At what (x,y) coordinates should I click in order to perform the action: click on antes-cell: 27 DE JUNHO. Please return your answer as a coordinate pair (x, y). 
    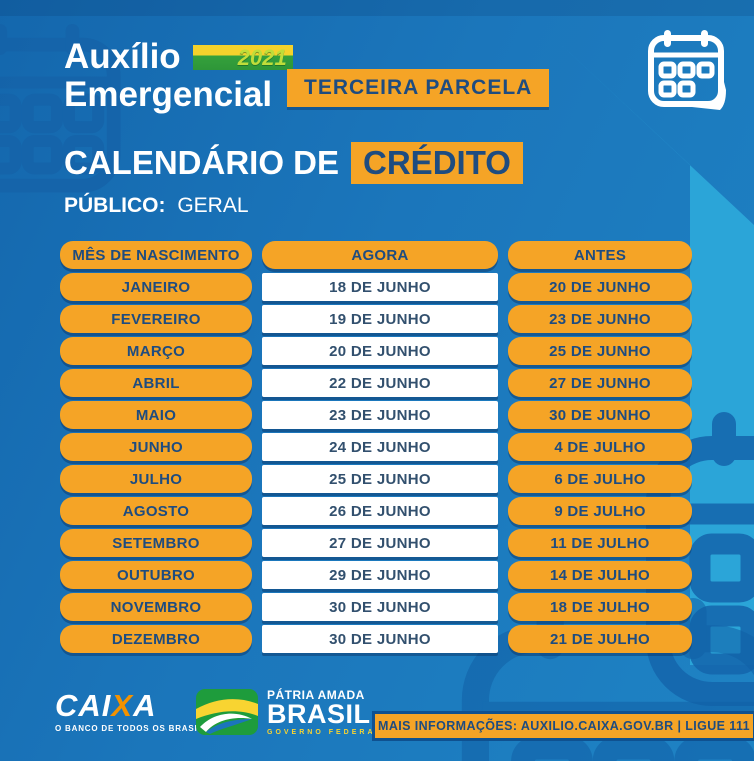
    Looking at the image, I should click on (600, 383).